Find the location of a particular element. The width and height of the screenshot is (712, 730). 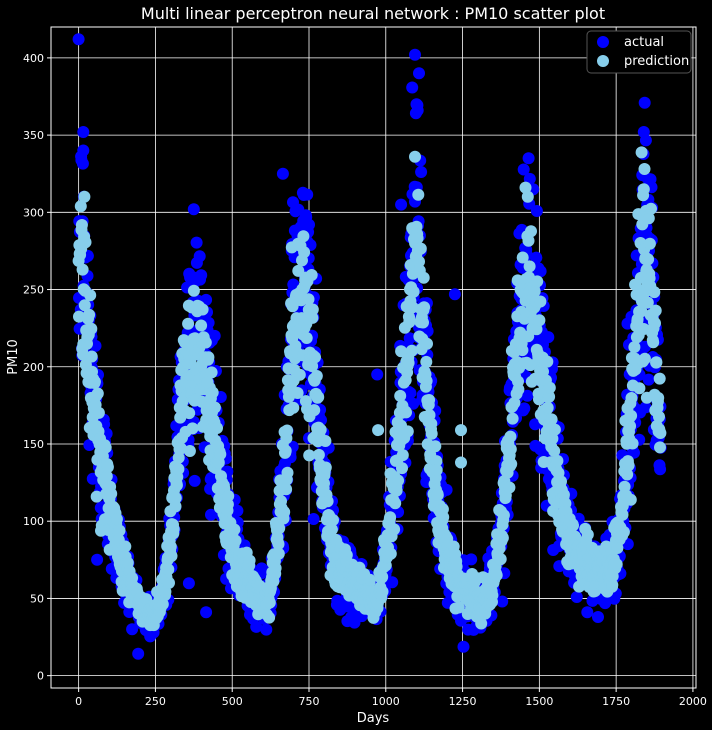

legend-box is located at coordinates (639, 52).